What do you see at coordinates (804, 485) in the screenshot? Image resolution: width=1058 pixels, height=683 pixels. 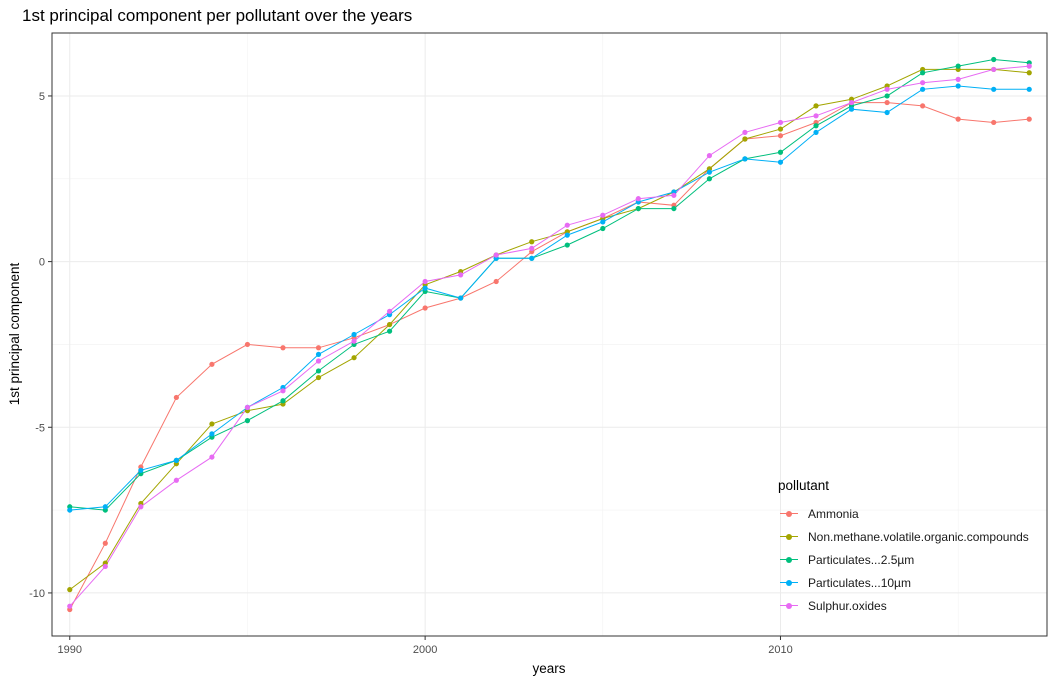 I see `legend-title: pollutant` at bounding box center [804, 485].